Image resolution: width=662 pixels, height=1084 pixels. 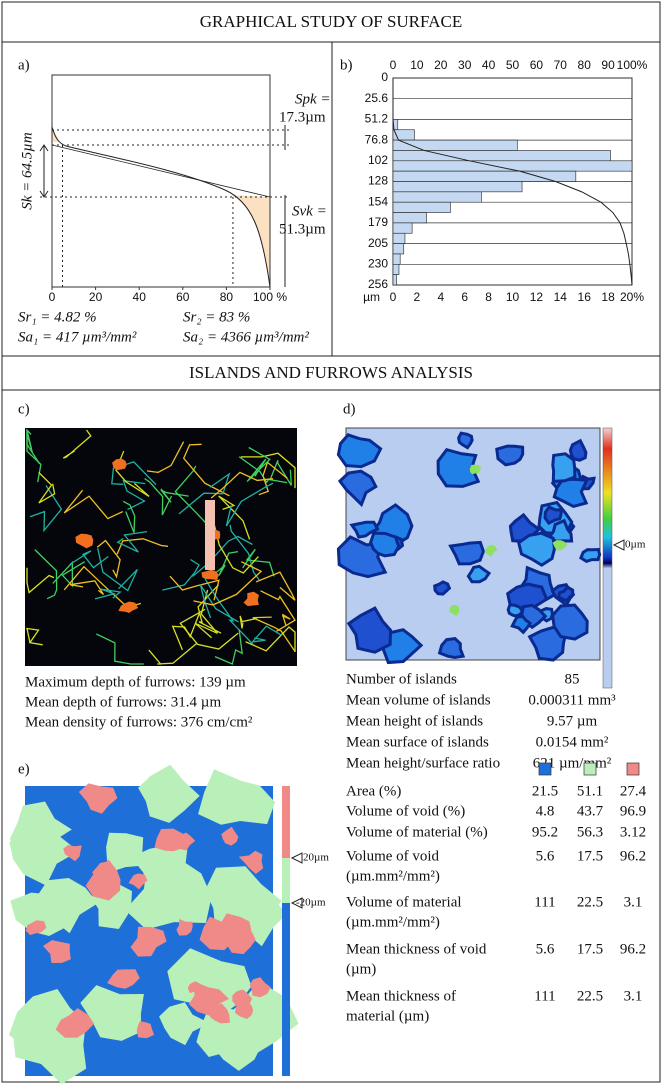 What do you see at coordinates (441, 65) in the screenshot?
I see `x2-tick-label: 20` at bounding box center [441, 65].